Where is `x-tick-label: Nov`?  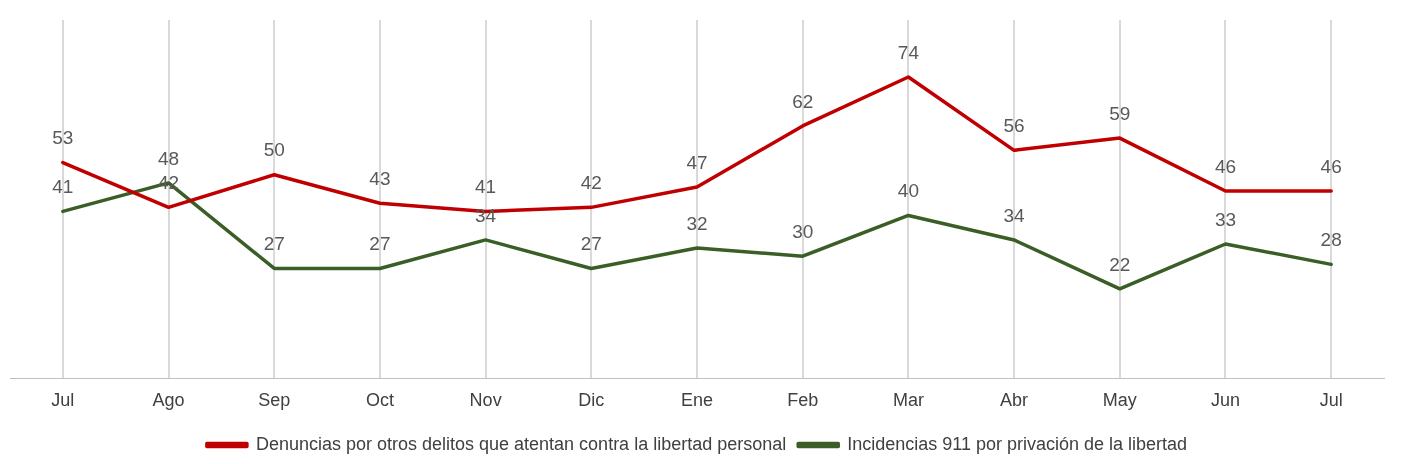
x-tick-label: Nov is located at coordinates (485, 400).